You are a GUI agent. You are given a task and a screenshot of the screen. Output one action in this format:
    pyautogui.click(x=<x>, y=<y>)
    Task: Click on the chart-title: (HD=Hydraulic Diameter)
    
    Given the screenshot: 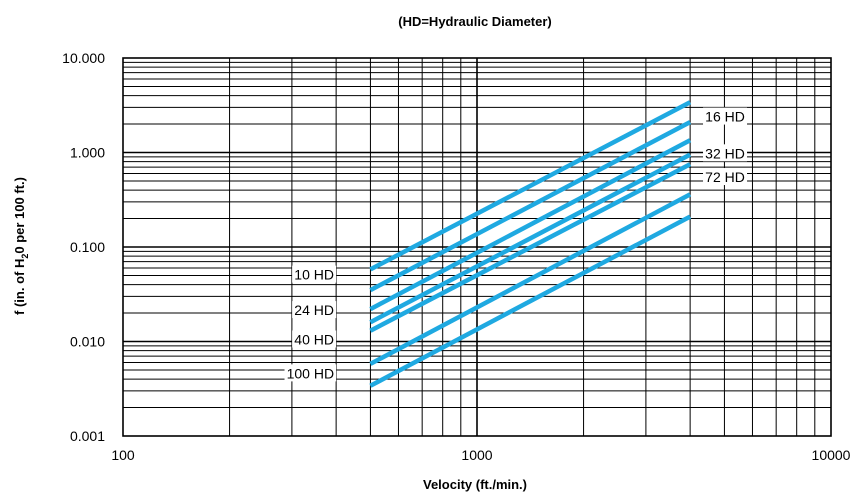 What is the action you would take?
    pyautogui.click(x=475, y=21)
    